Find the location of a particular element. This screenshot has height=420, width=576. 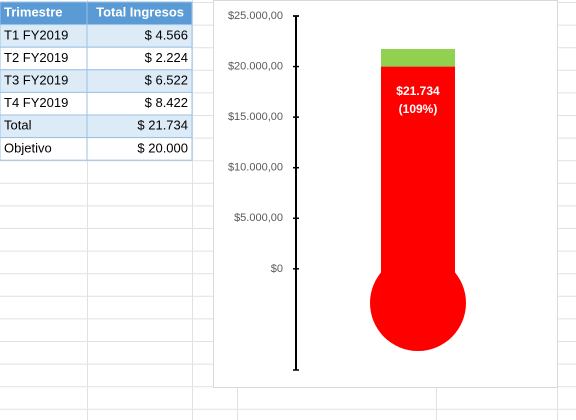

y-tick-label: $0 is located at coordinates (277, 269).